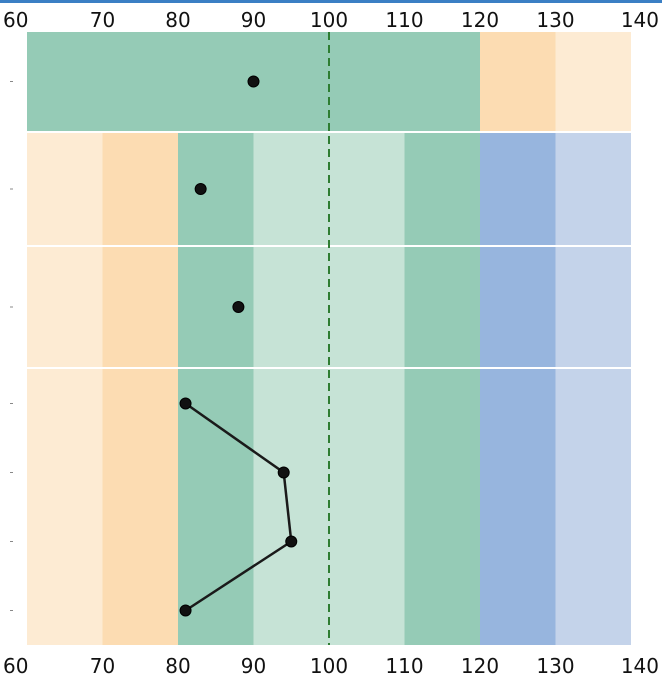  Describe the element at coordinates (640, 20) in the screenshot. I see `x-tick-label-top: 140` at that location.